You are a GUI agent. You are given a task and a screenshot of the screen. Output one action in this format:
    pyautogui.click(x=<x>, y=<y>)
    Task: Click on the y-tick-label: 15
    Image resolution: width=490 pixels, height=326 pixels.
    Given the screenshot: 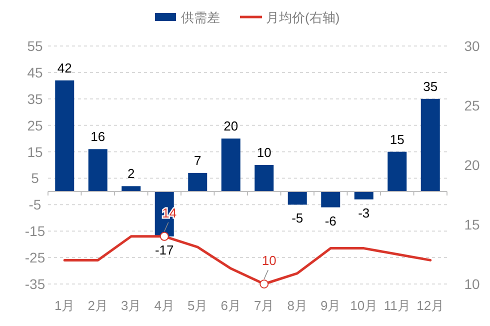 What is the action you would take?
    pyautogui.click(x=35, y=152)
    